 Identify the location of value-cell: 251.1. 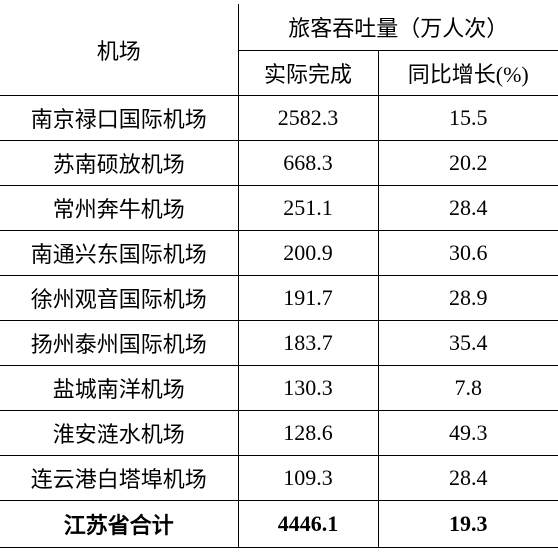
(308, 208).